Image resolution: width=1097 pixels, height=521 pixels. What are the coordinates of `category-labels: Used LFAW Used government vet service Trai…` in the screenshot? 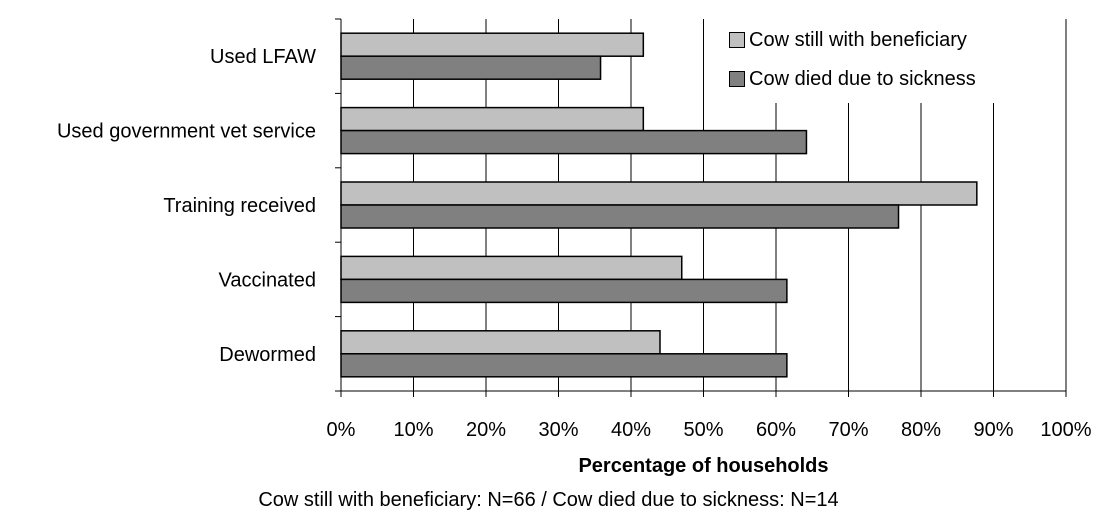 It's located at (186, 206).